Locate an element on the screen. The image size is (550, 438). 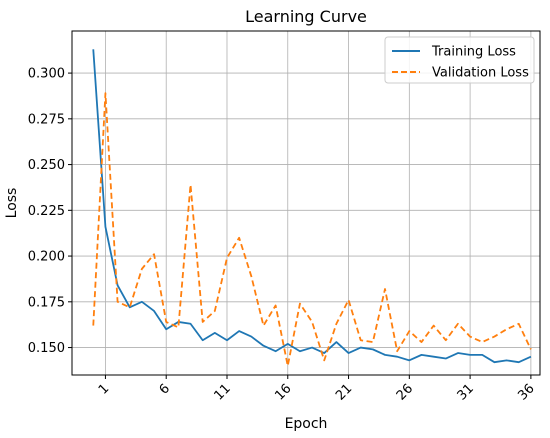
legend: Training Loss Validation Loss is located at coordinates (459, 60).